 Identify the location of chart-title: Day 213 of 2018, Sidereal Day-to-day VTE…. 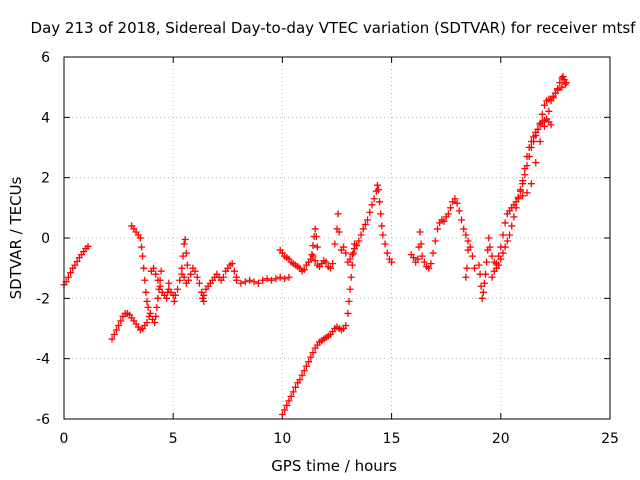
(334, 28).